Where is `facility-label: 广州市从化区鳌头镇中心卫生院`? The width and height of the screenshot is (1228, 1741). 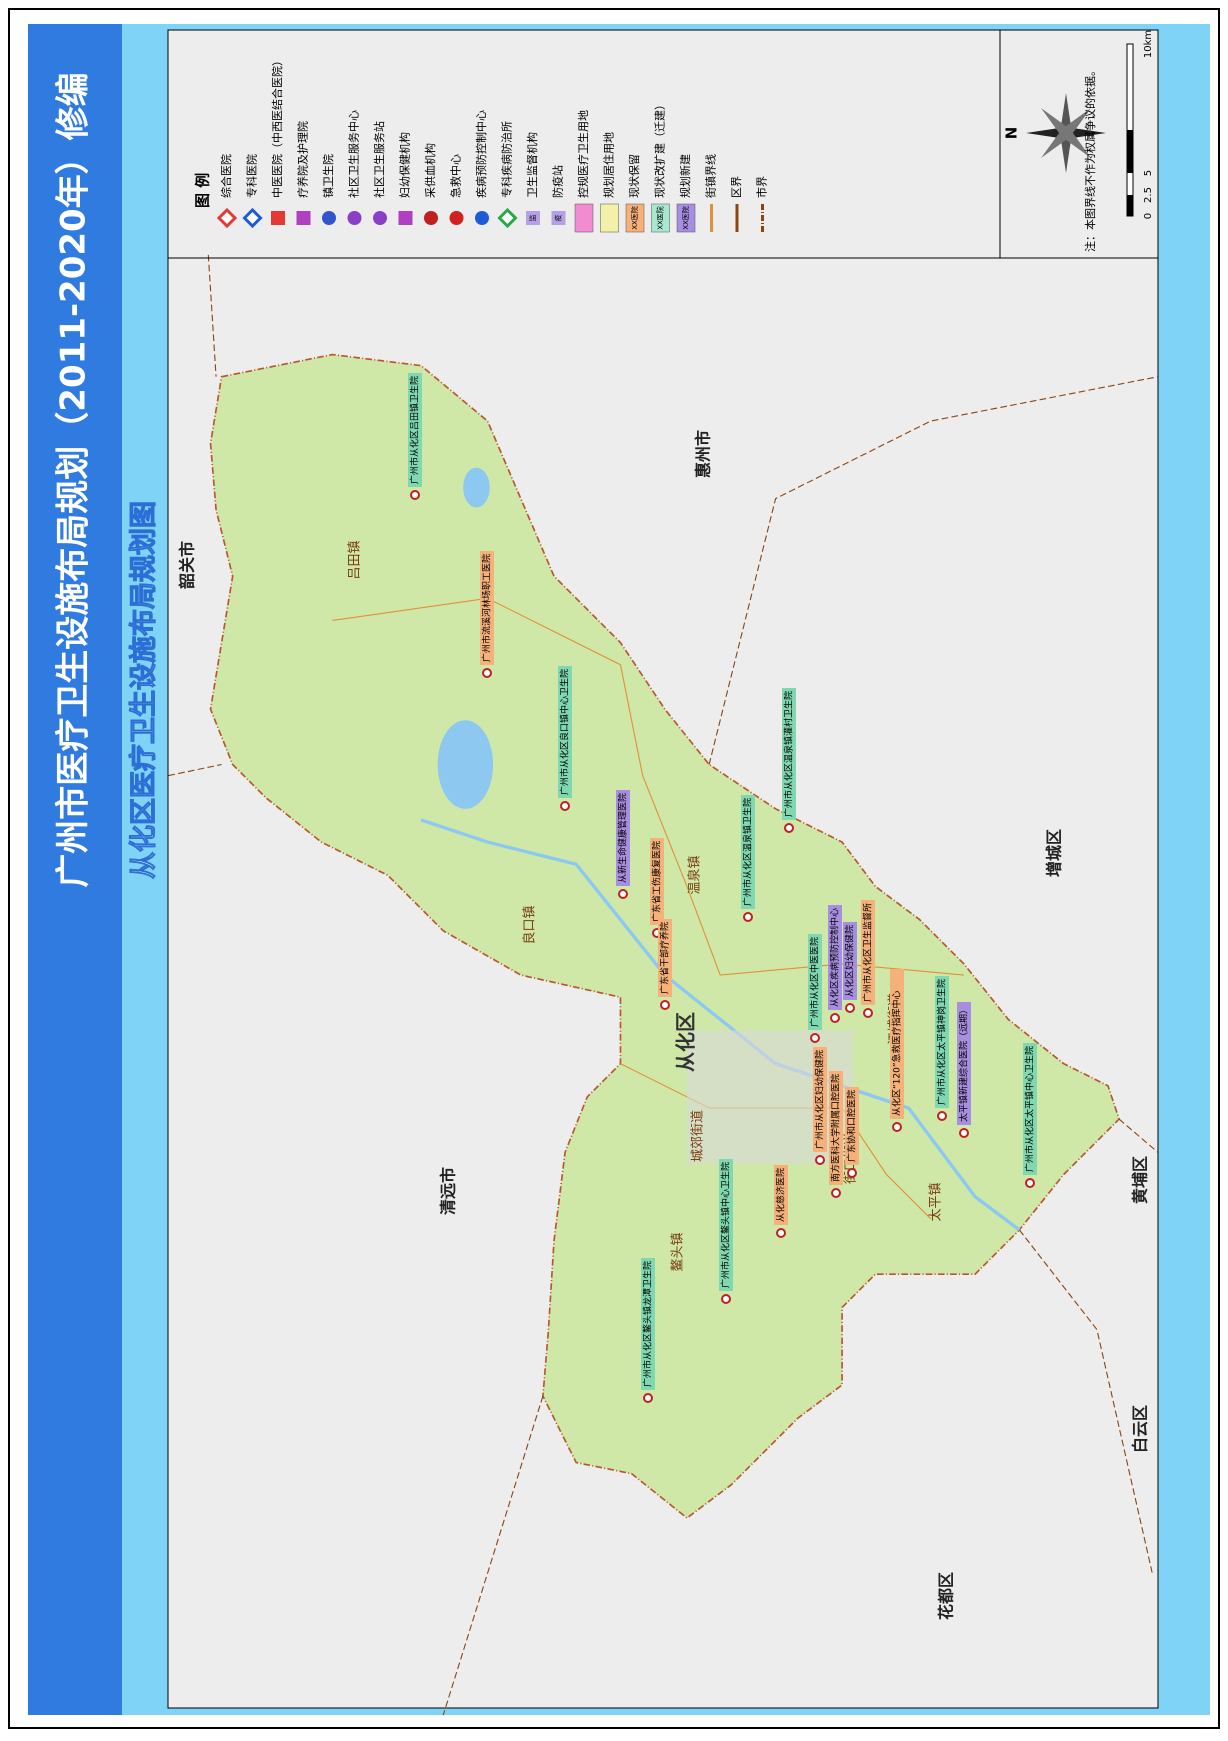
facility-label: 广州市从化区鳌头镇中心卫生院 is located at coordinates (726, 1225).